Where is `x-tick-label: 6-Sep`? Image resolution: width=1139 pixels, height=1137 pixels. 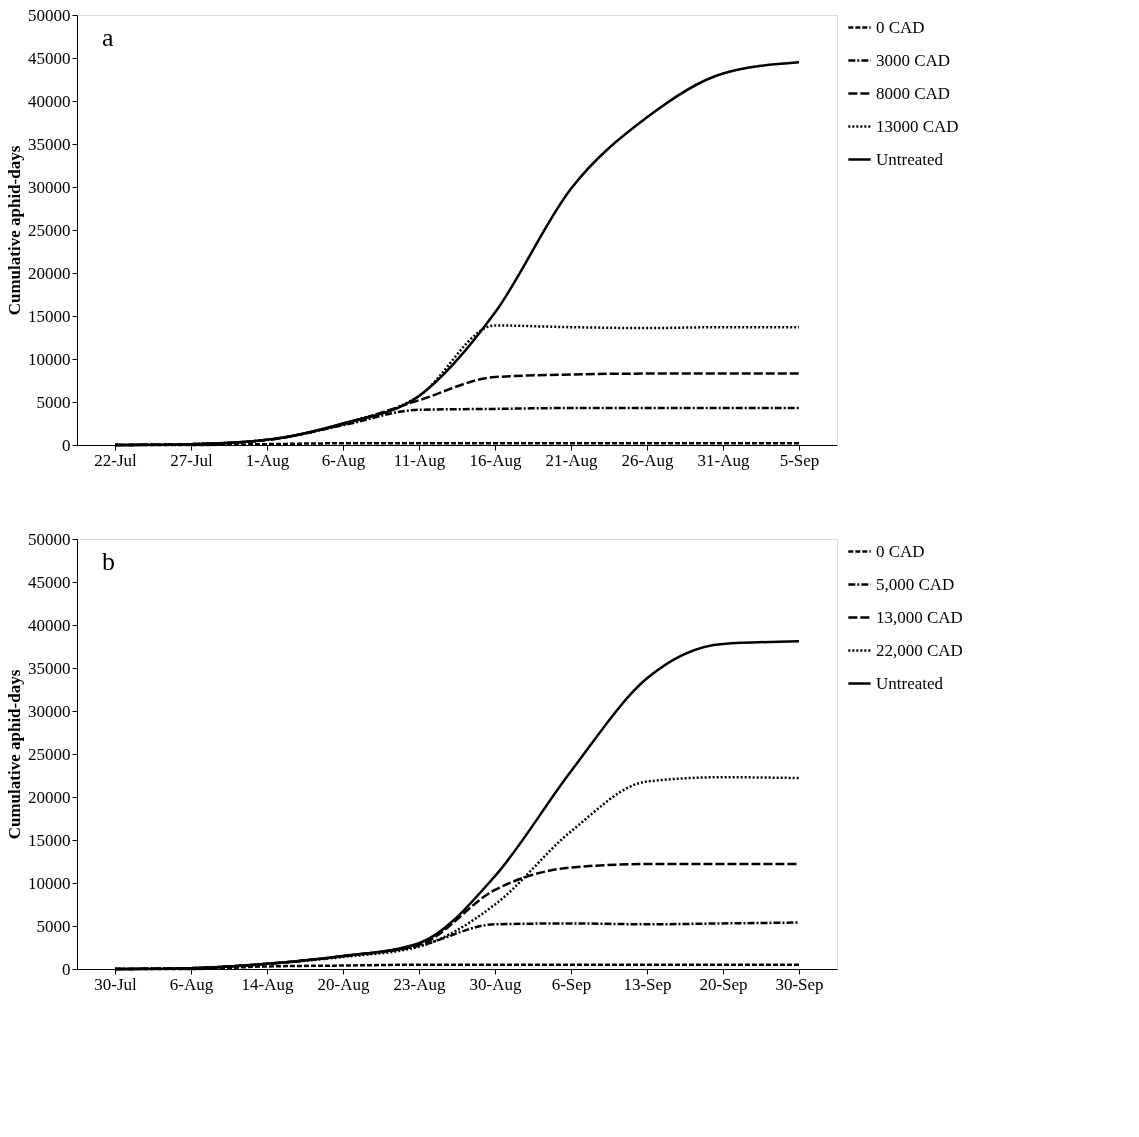
x-tick-label: 6-Sep is located at coordinates (571, 984).